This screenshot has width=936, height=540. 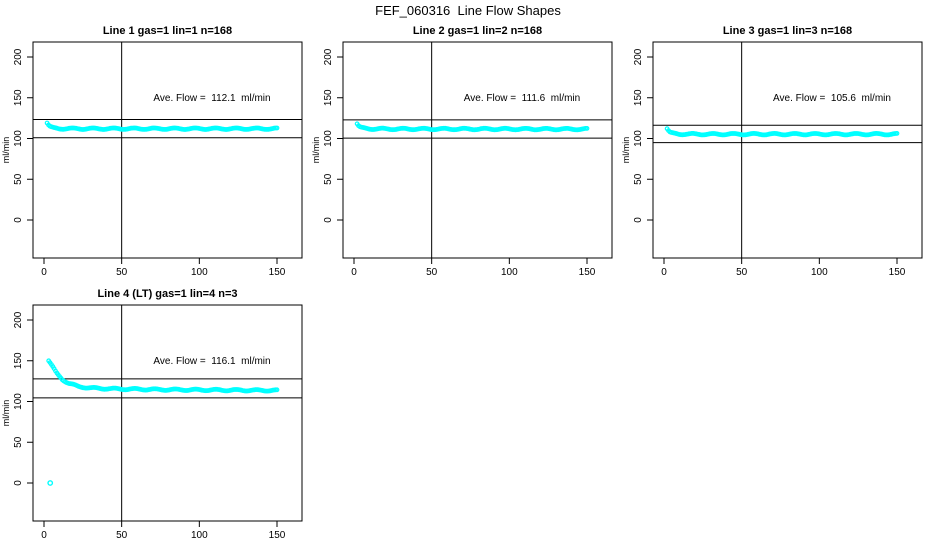 What do you see at coordinates (211, 361) in the screenshot?
I see `ave-flow-annotation: Ave. Flow = 116.1 ml/min` at bounding box center [211, 361].